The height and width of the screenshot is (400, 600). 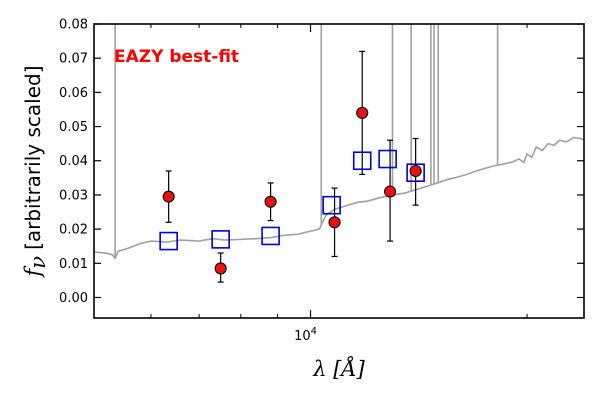 I want to click on y-axis-label-symbol: f, so click(x=33, y=271).